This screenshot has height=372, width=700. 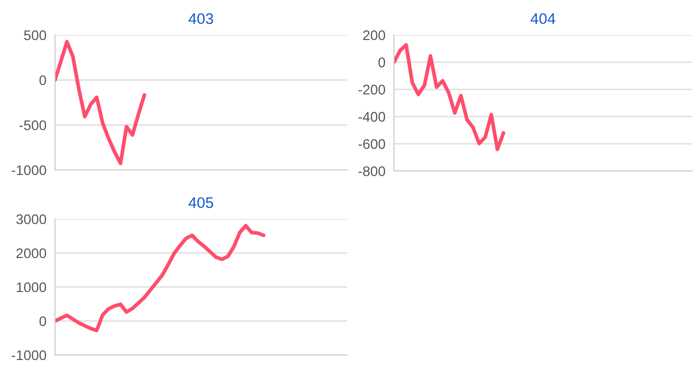 I want to click on y-tick-label: 3000, so click(x=31, y=219).